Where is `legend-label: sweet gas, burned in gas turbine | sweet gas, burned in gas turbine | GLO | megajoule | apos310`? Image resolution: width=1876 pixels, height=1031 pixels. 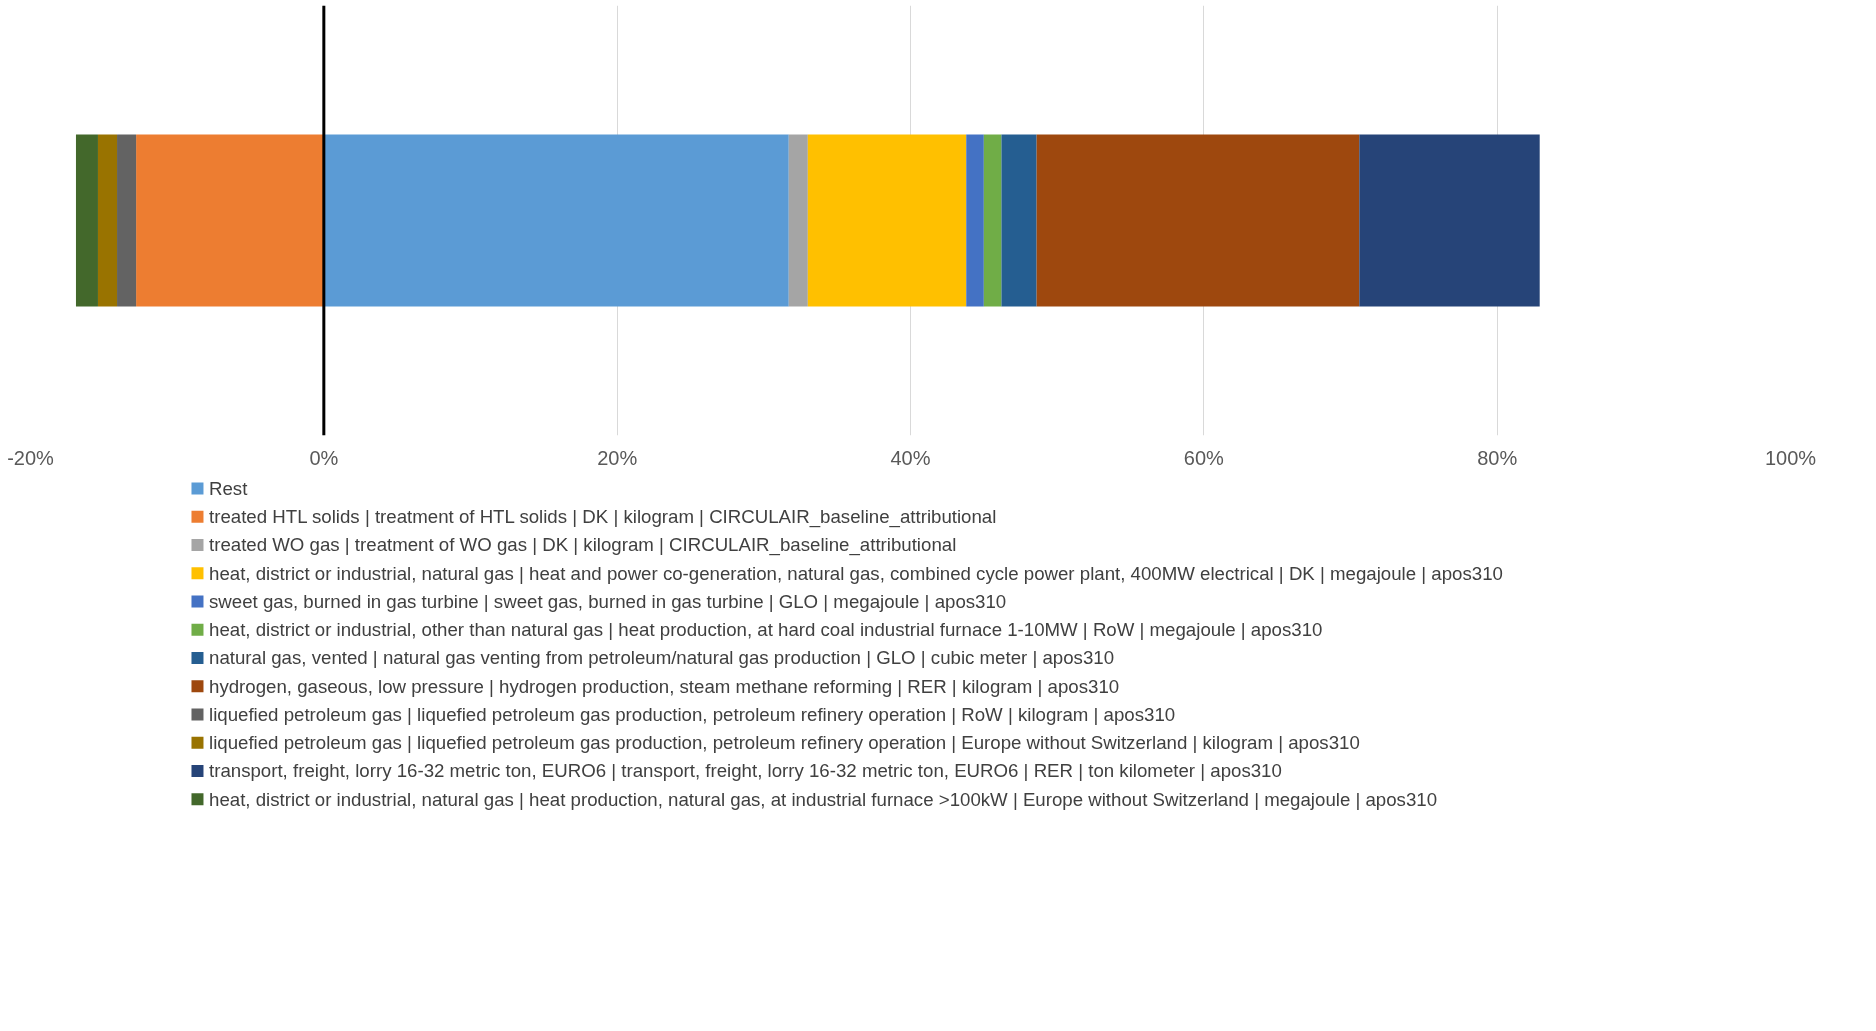
legend-label: sweet gas, burned in gas turbine | sweet gas, burned in gas turbine | GLO | megajoule | apos310 is located at coordinates (608, 601).